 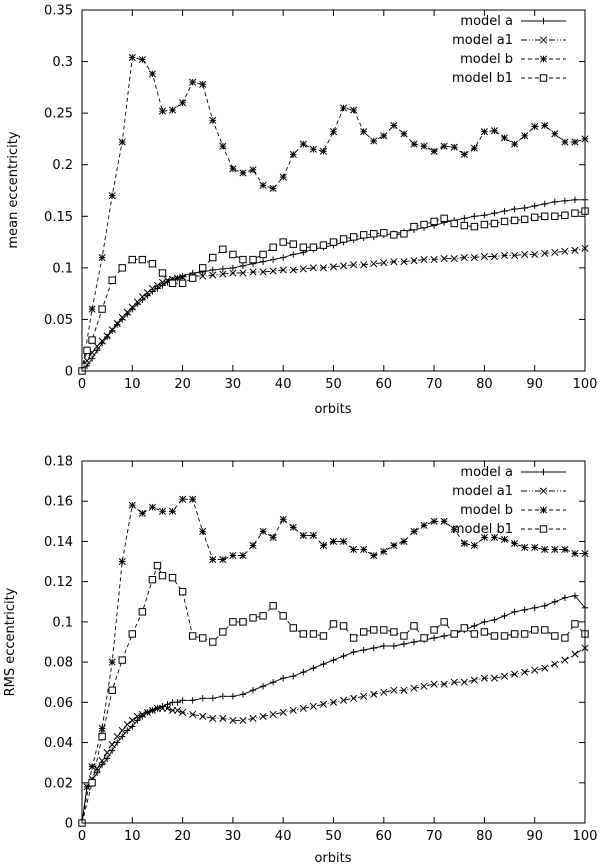 I want to click on y-tick-label: 0.15, so click(x=58, y=217).